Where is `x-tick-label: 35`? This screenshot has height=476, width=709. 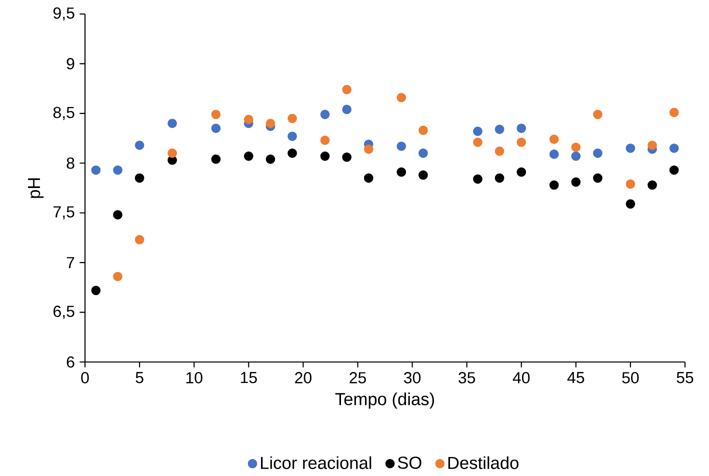 x-tick-label: 35 is located at coordinates (467, 378).